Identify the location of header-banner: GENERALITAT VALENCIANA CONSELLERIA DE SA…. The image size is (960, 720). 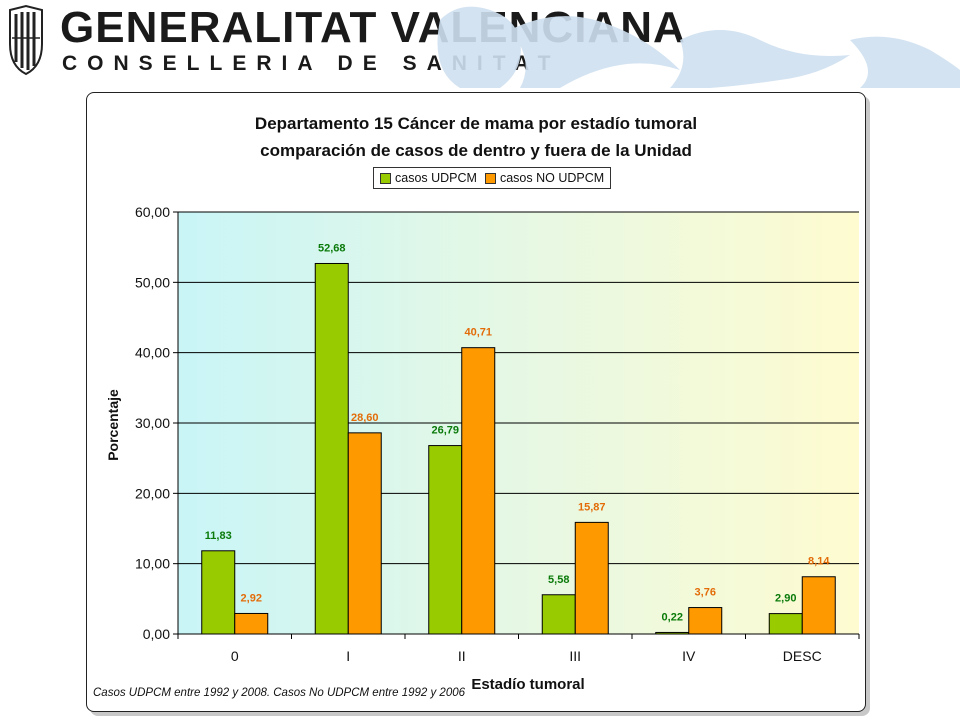
(480, 45).